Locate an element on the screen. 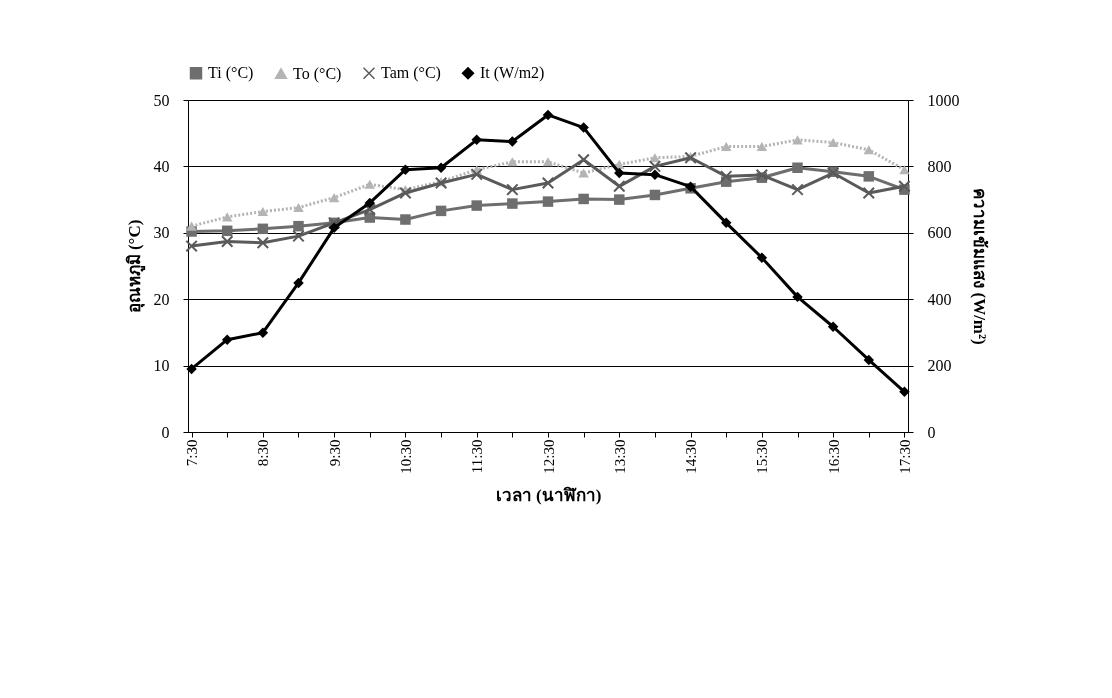  y-tick-label: 20 is located at coordinates (161, 299).